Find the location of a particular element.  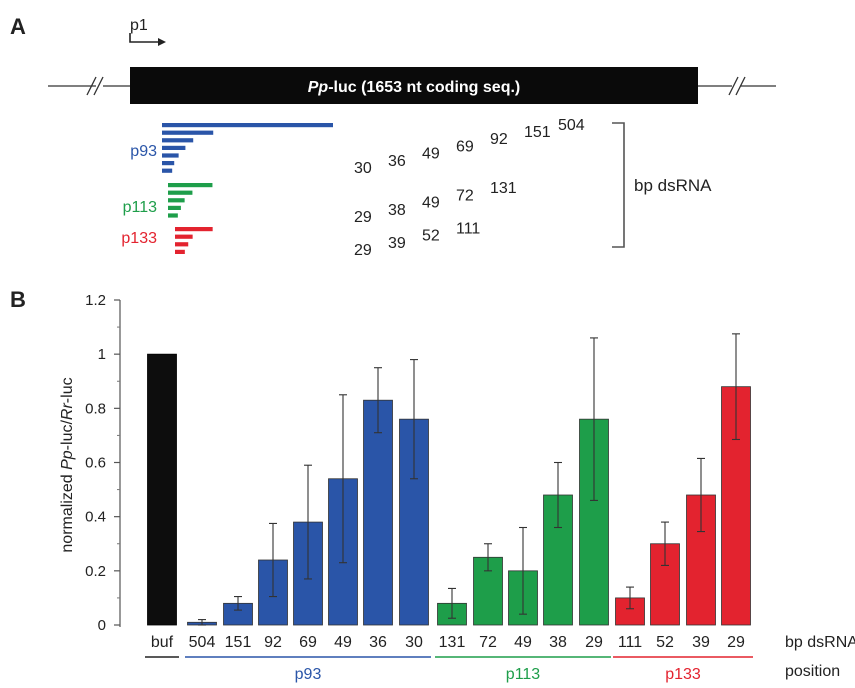

dsrna-group-label: p113 is located at coordinates (140, 207).